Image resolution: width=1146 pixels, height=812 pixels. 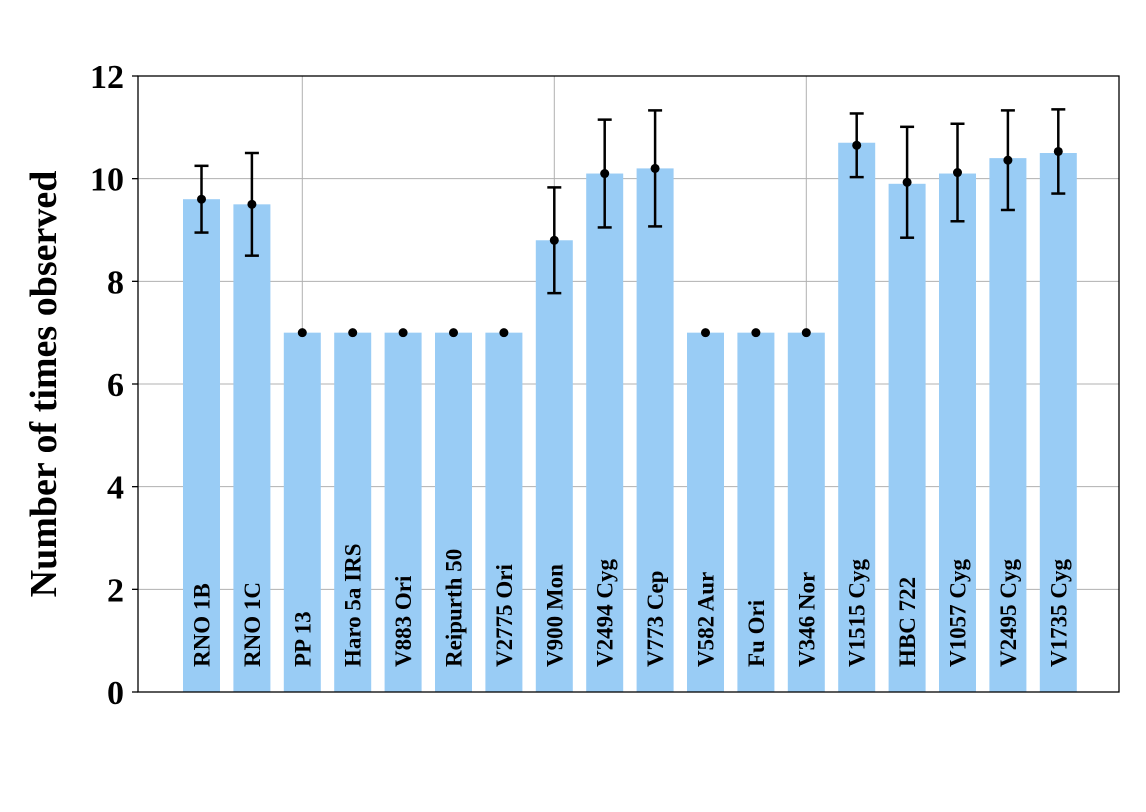 I want to click on bar-label: V1057 Cyg, so click(x=958, y=613).